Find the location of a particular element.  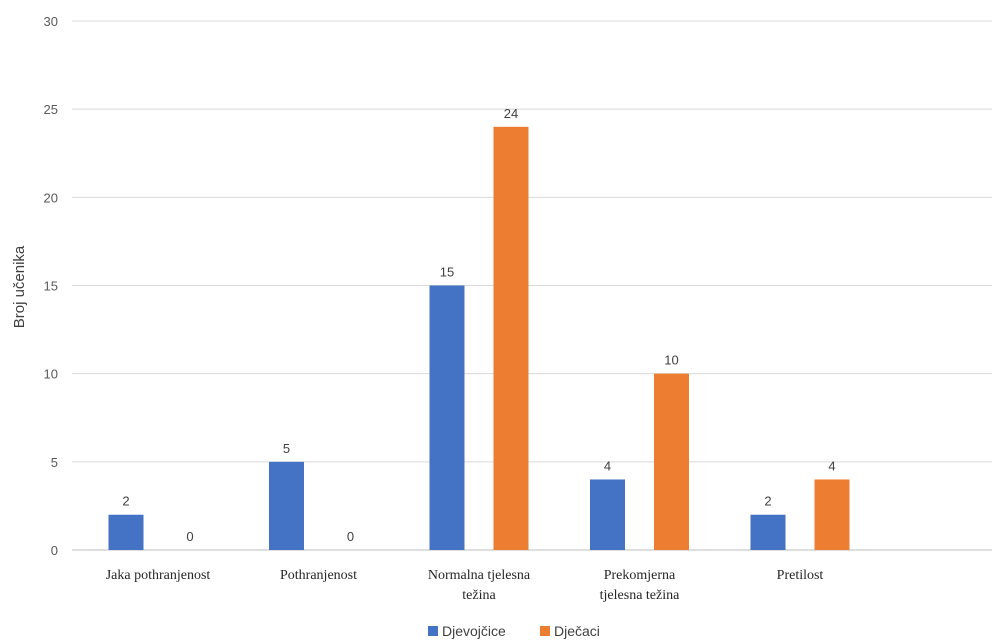

data-label: 15 is located at coordinates (447, 272).